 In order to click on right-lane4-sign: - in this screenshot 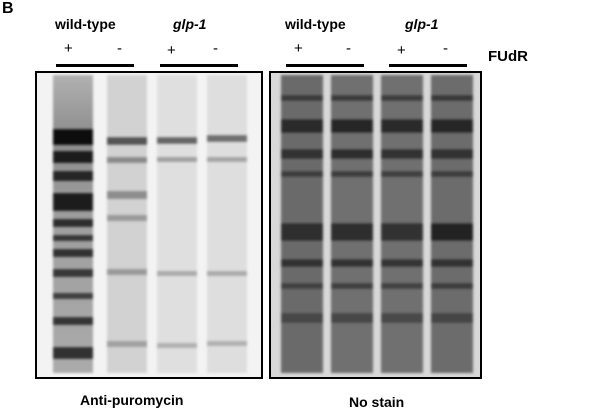, I will do `click(445, 48)`.